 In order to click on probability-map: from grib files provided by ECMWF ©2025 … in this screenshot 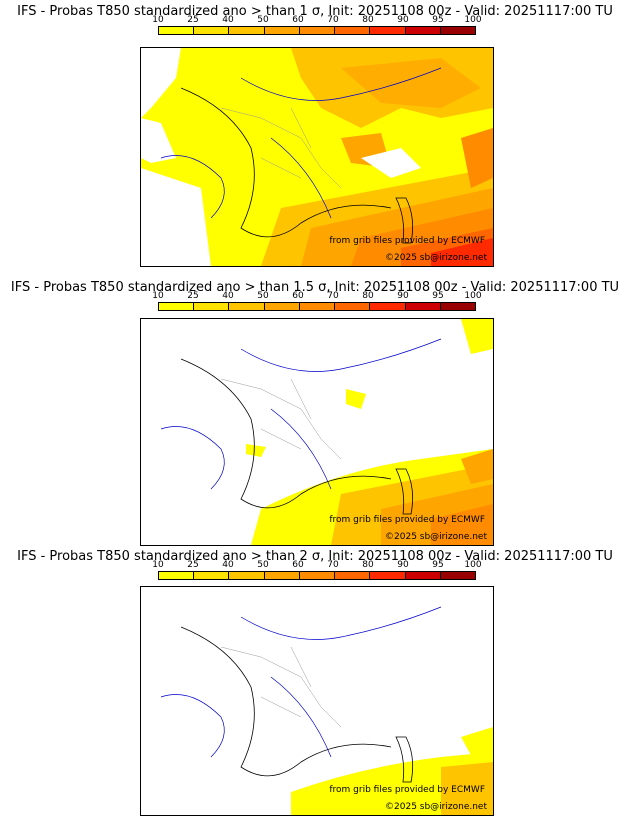, I will do `click(317, 157)`.